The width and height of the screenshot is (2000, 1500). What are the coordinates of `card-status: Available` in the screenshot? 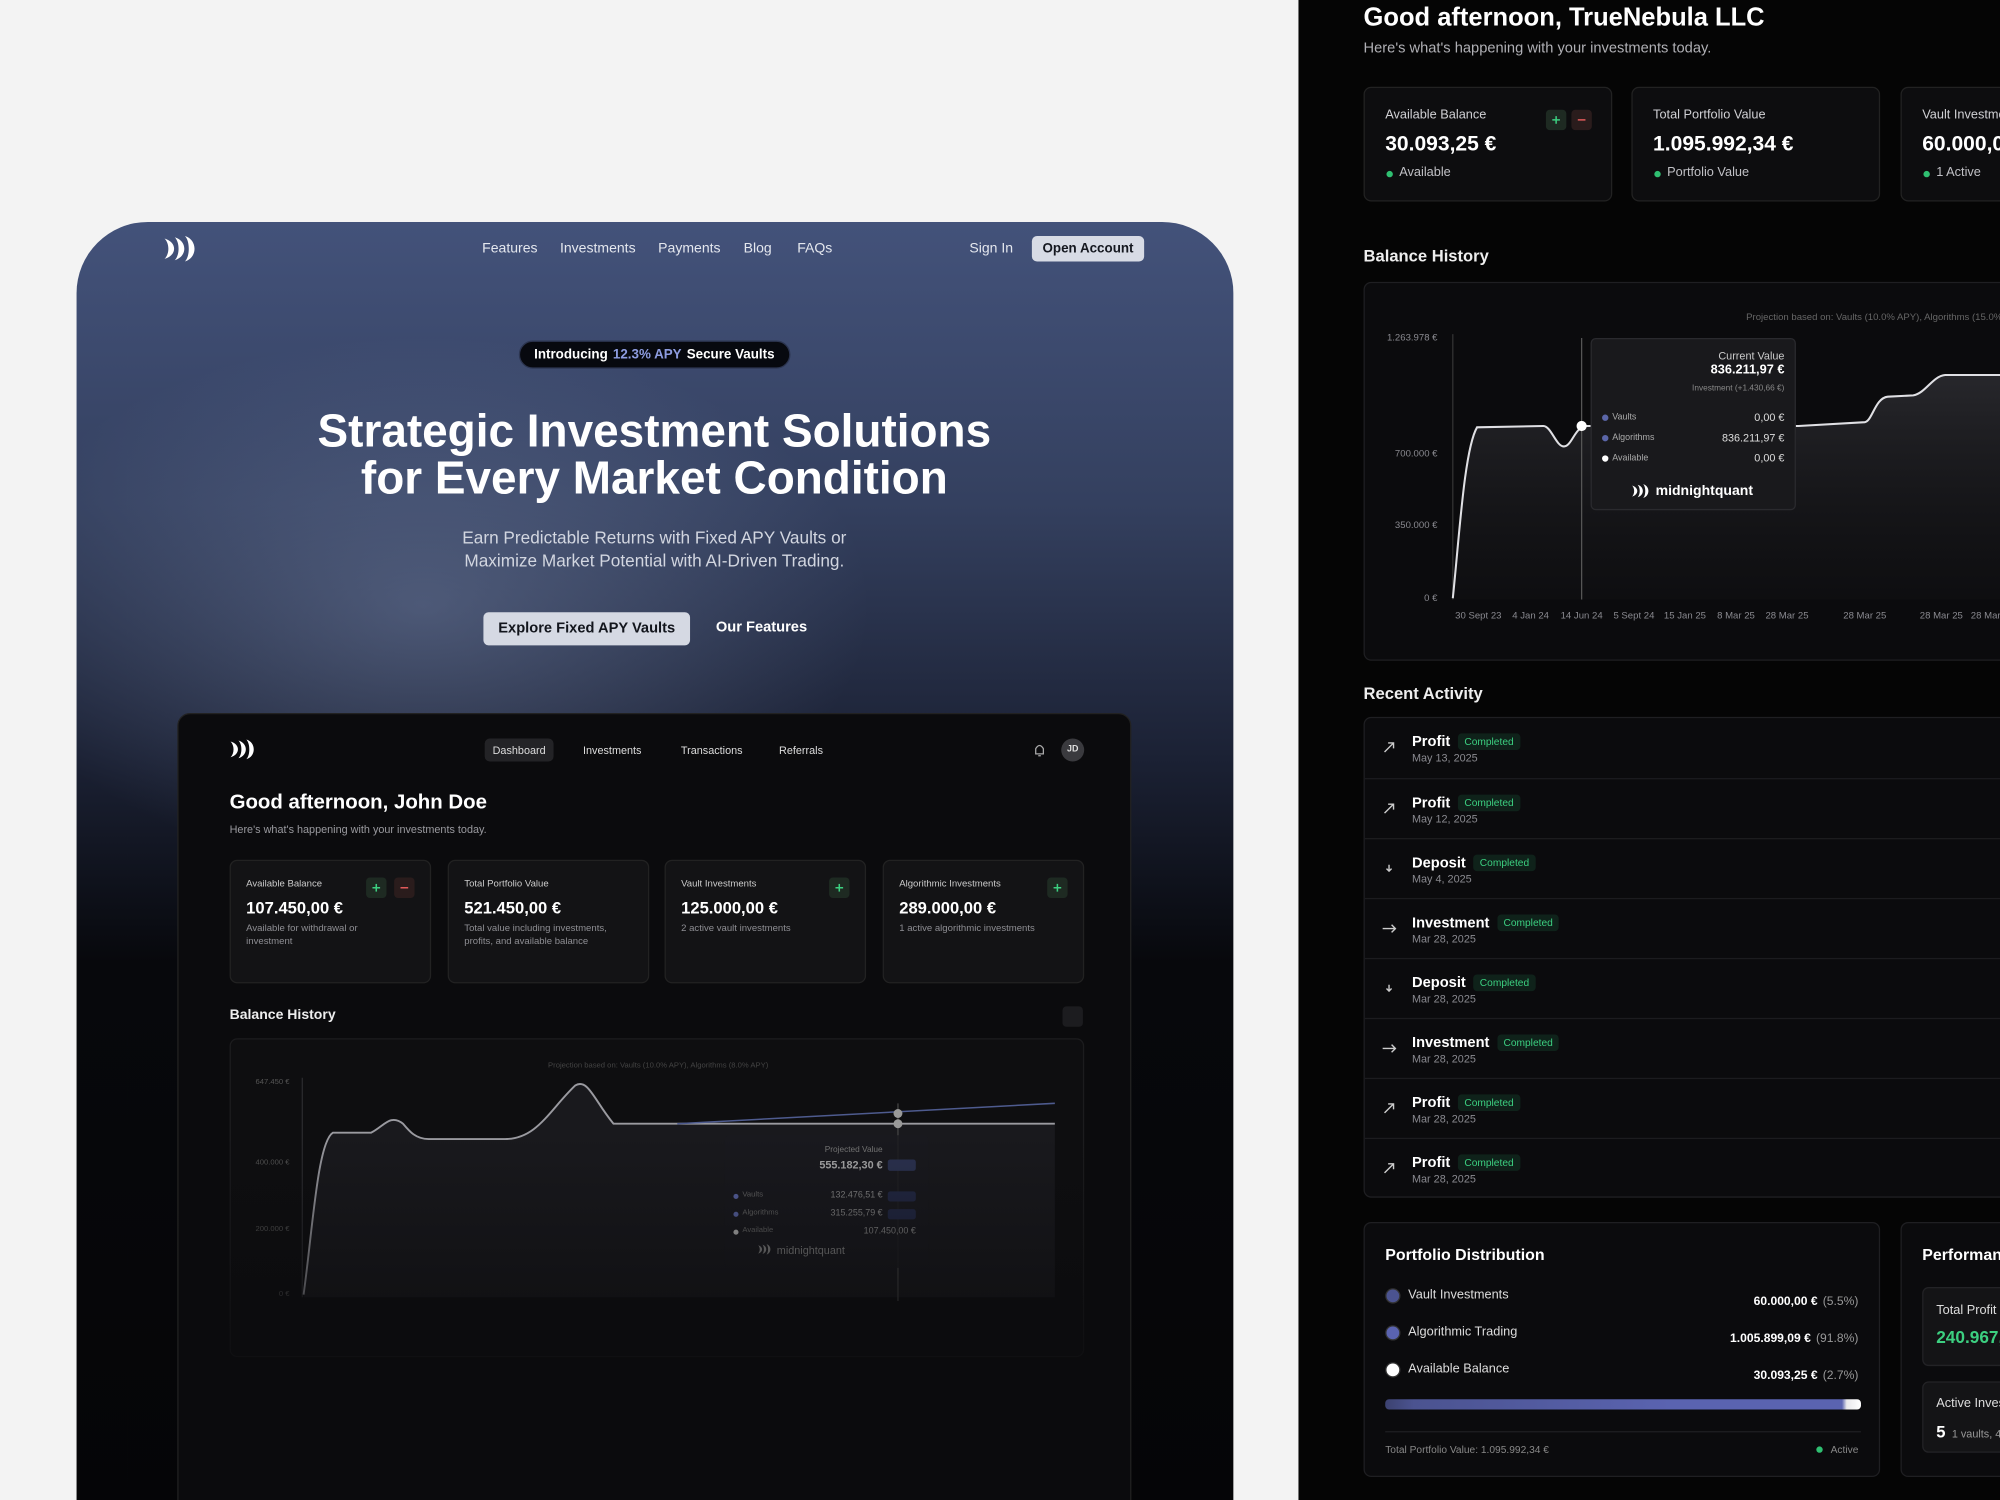 It's located at (1425, 172).